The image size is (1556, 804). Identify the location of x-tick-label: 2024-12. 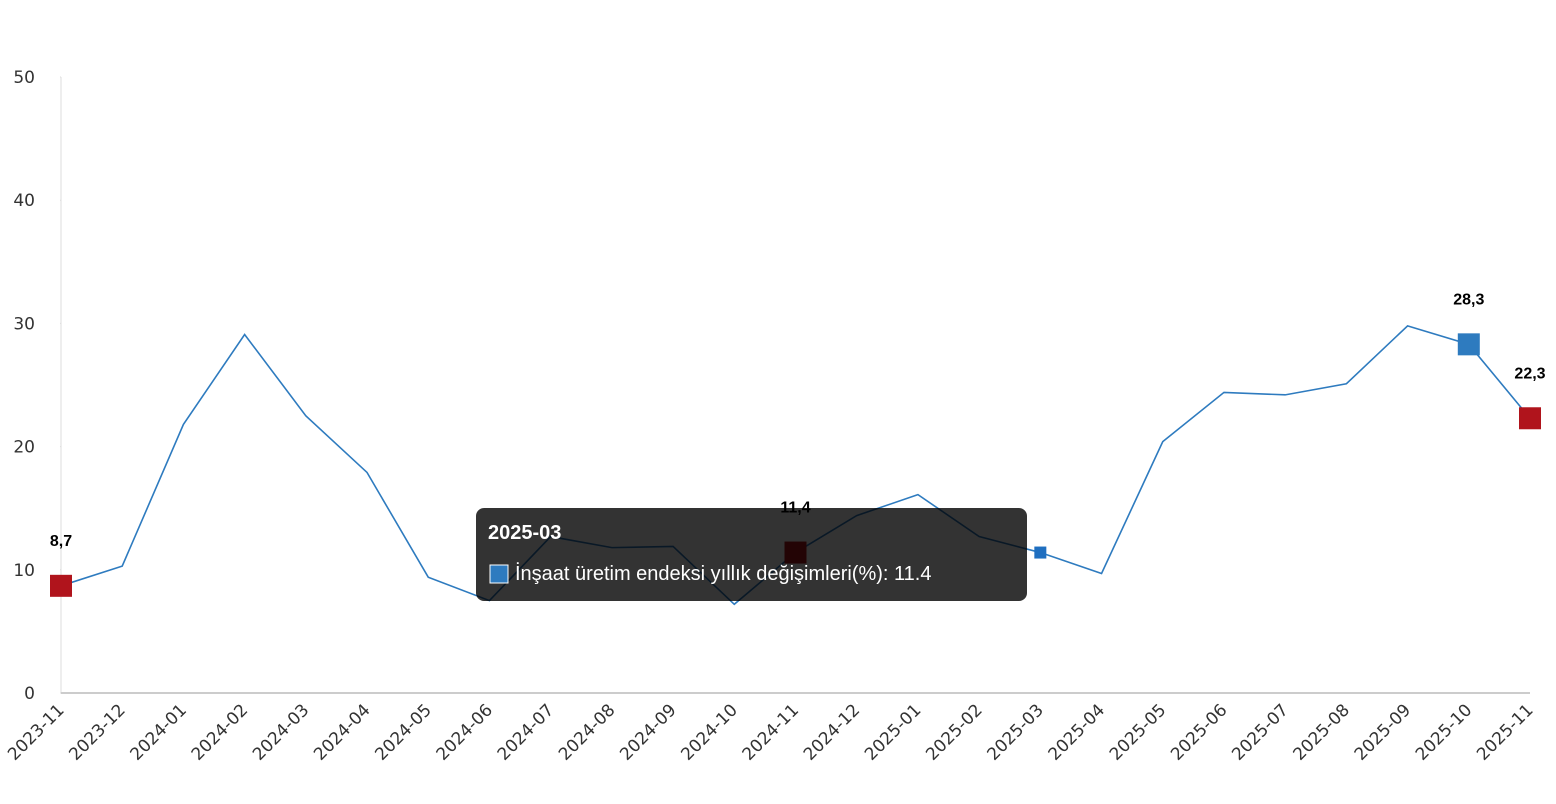
(832, 732).